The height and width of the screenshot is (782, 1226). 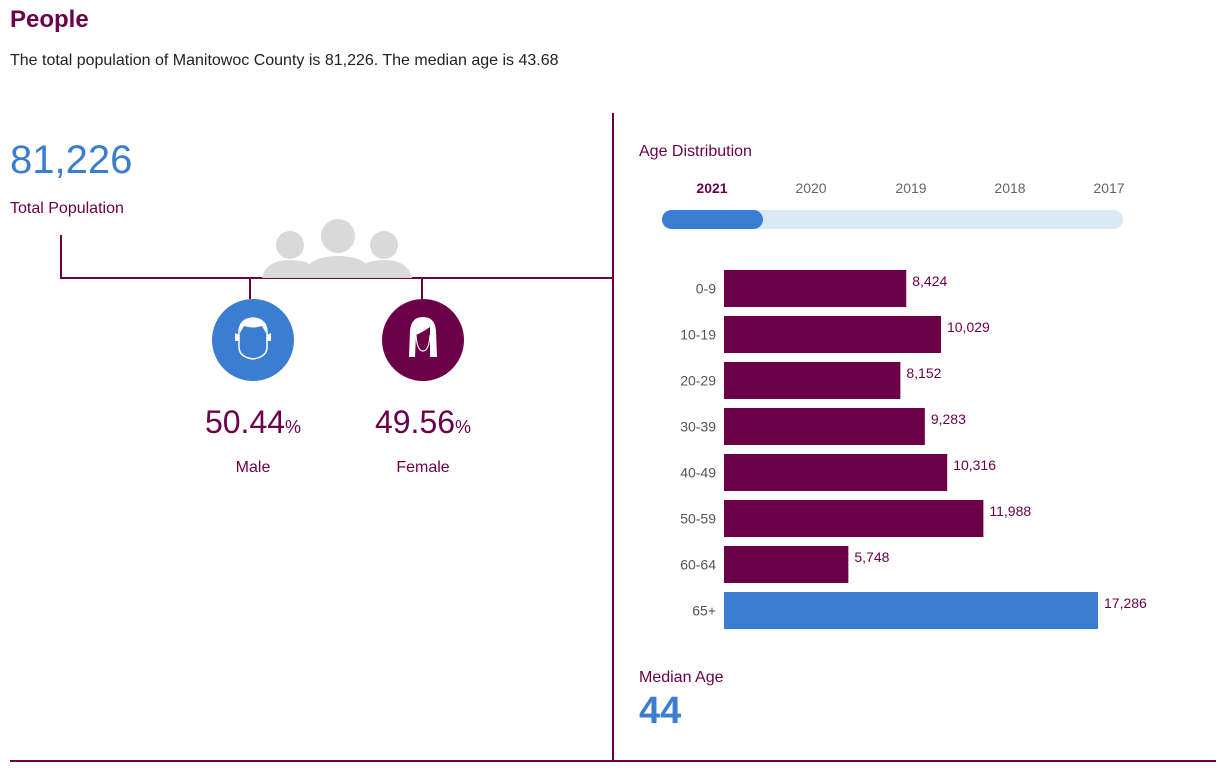 What do you see at coordinates (415, 422) in the screenshot?
I see `female-percentage-value: 49.56` at bounding box center [415, 422].